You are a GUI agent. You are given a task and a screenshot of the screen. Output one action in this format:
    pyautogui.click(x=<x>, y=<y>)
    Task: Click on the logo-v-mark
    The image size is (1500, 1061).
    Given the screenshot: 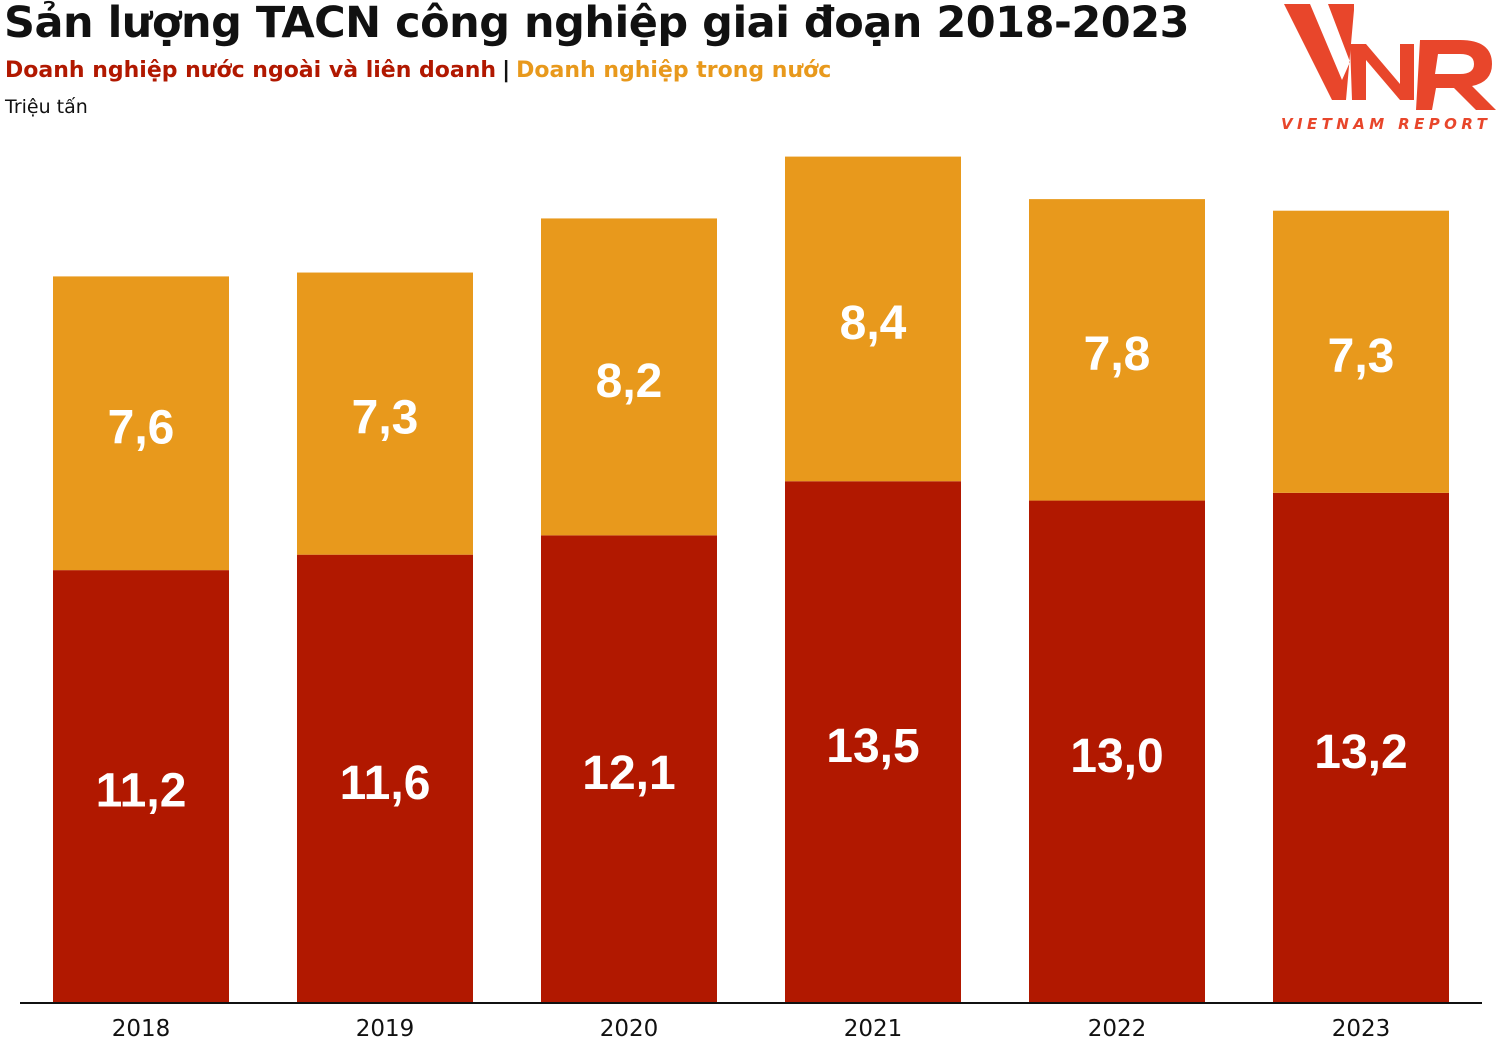 What is the action you would take?
    pyautogui.click(x=1319, y=52)
    